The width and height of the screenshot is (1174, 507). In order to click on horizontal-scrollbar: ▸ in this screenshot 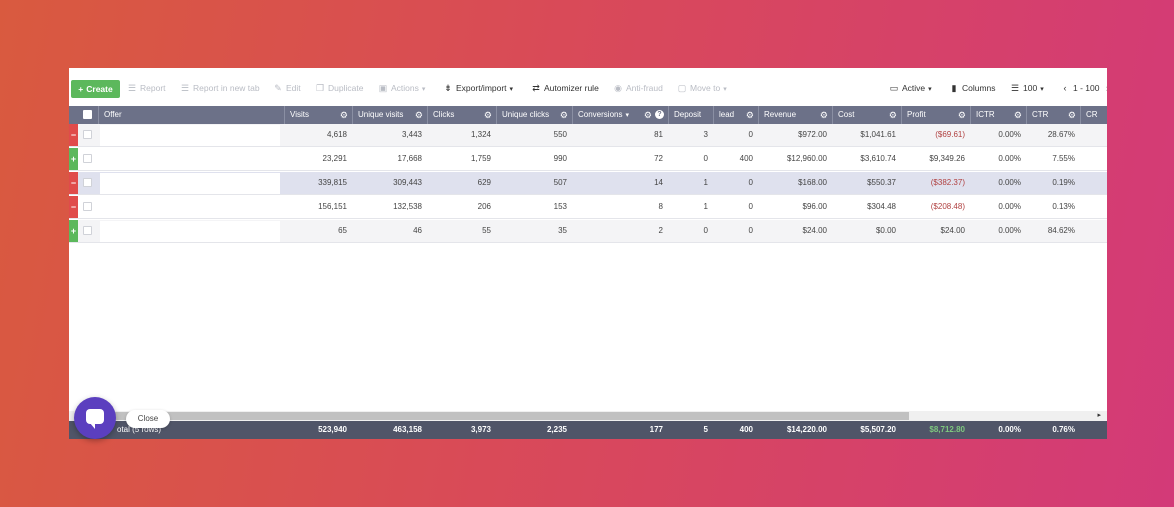, I will do `click(588, 416)`.